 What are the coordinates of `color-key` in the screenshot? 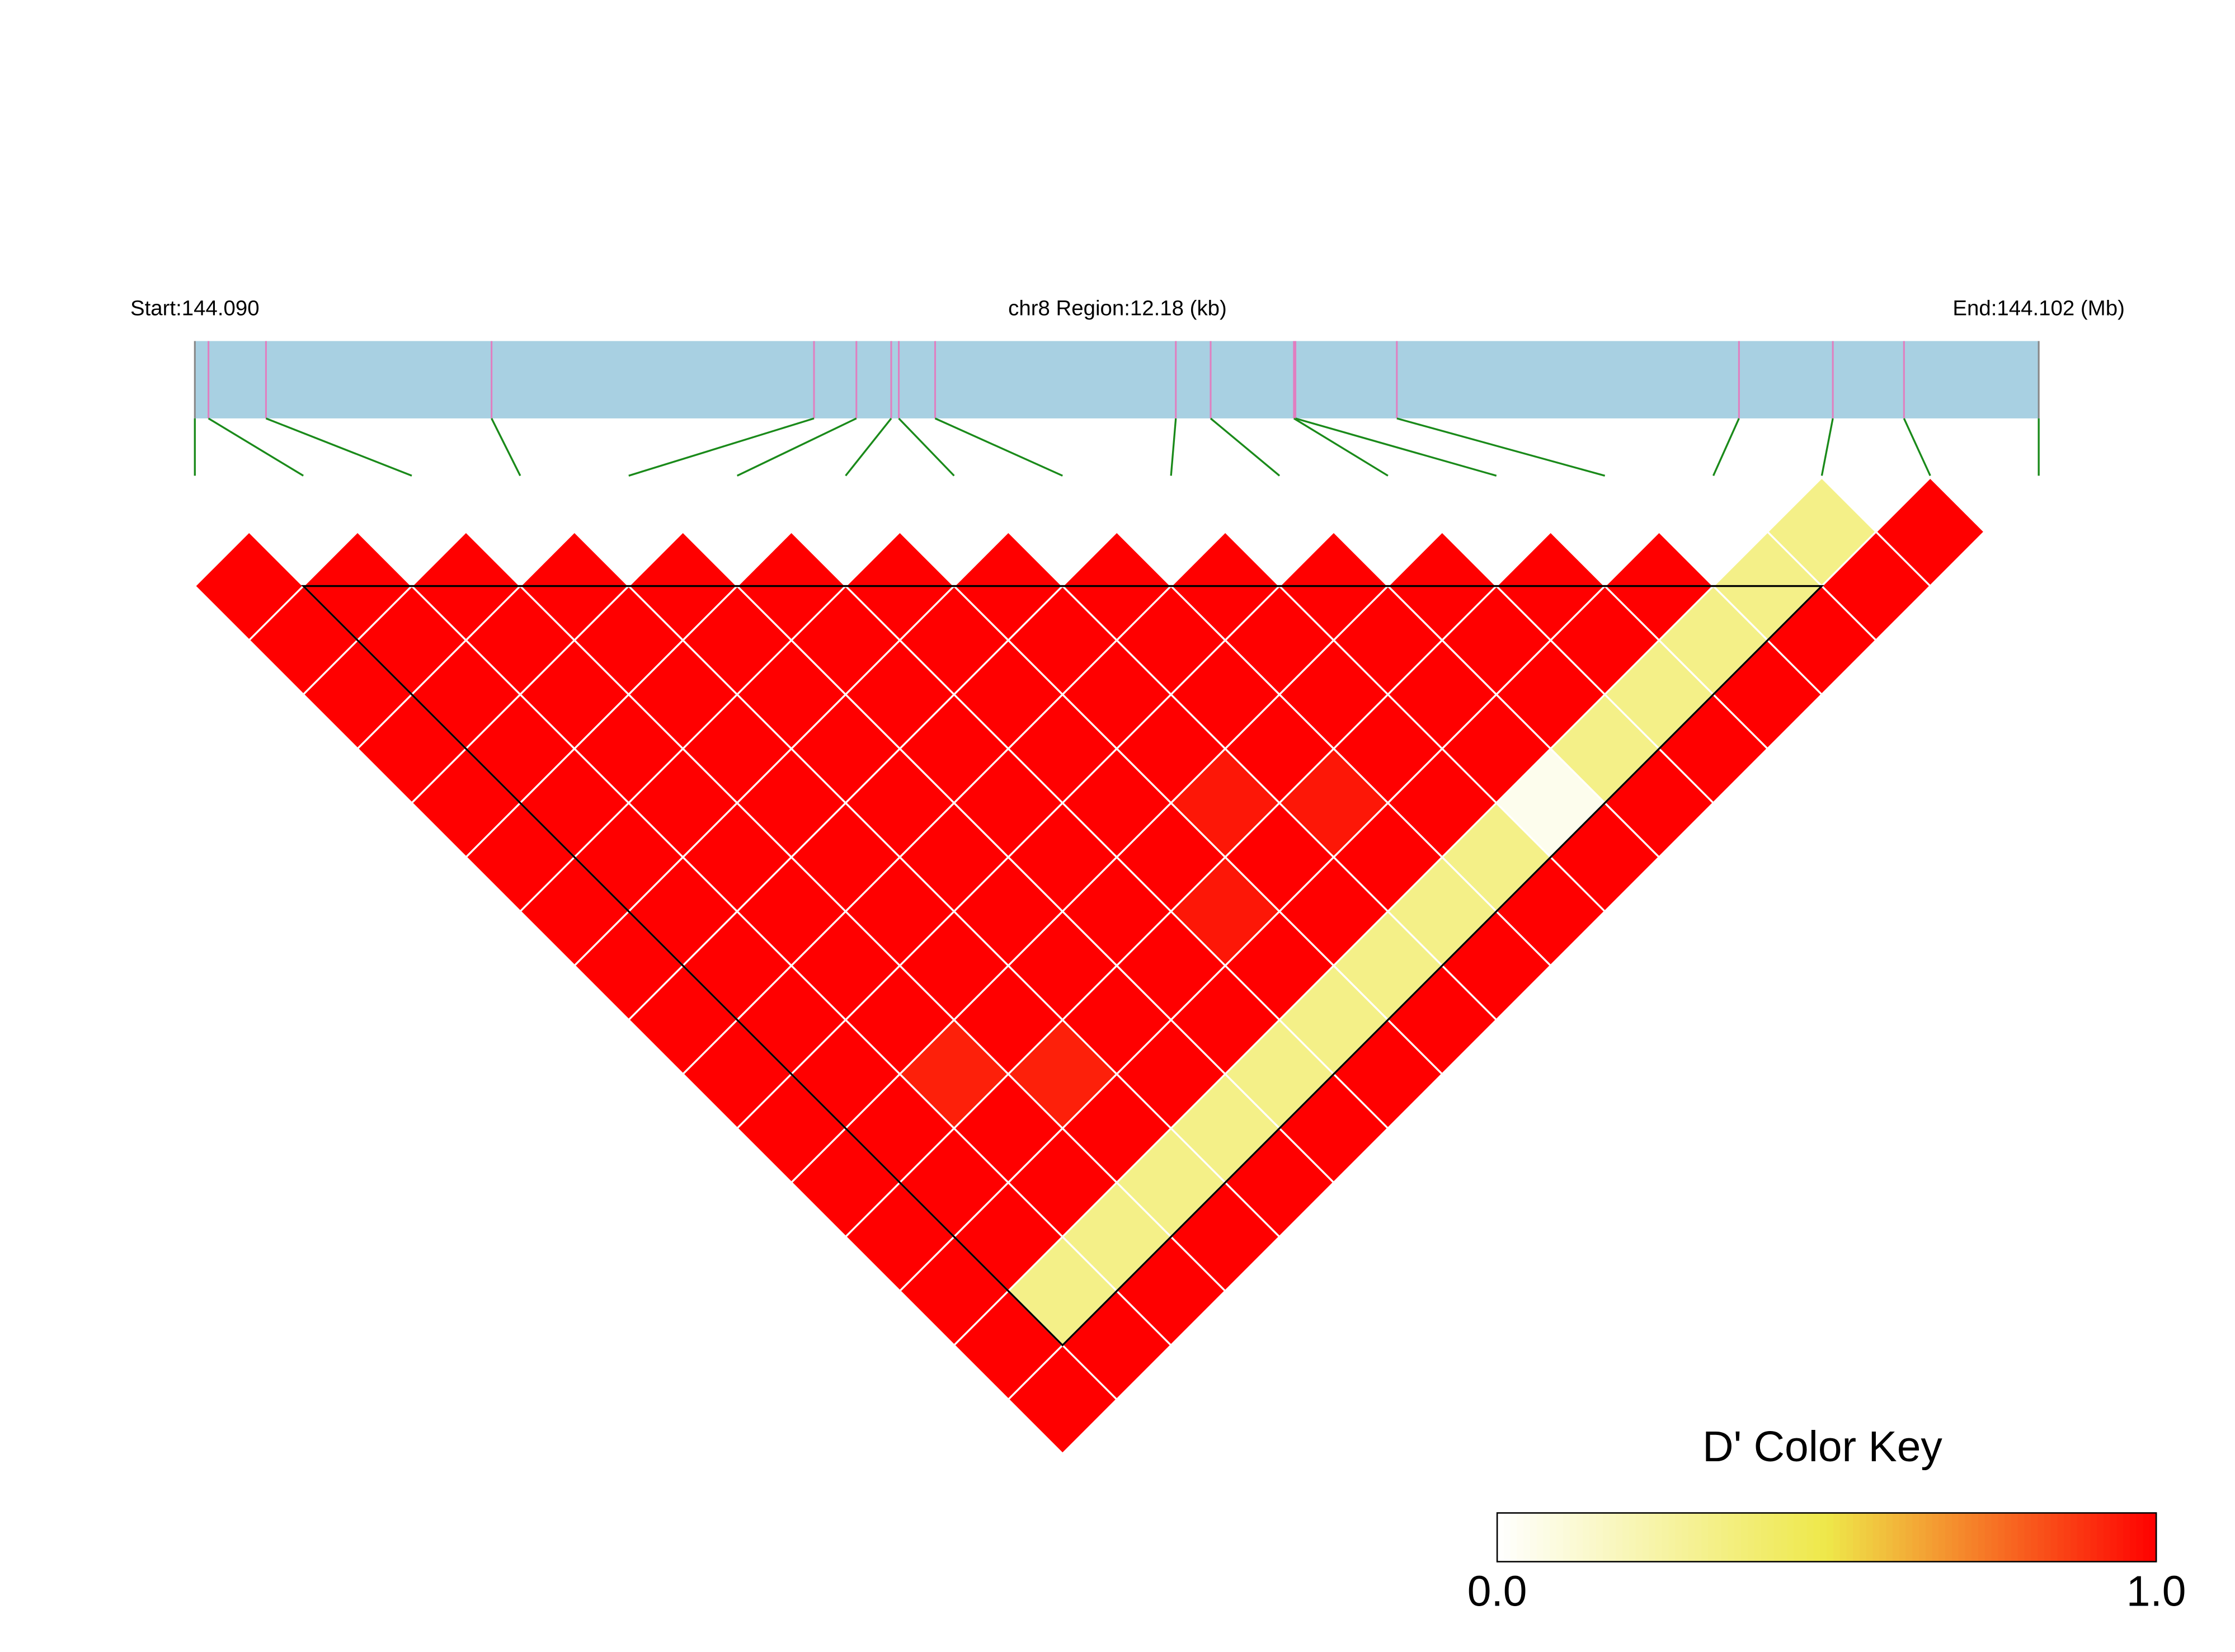 It's located at (1827, 1537).